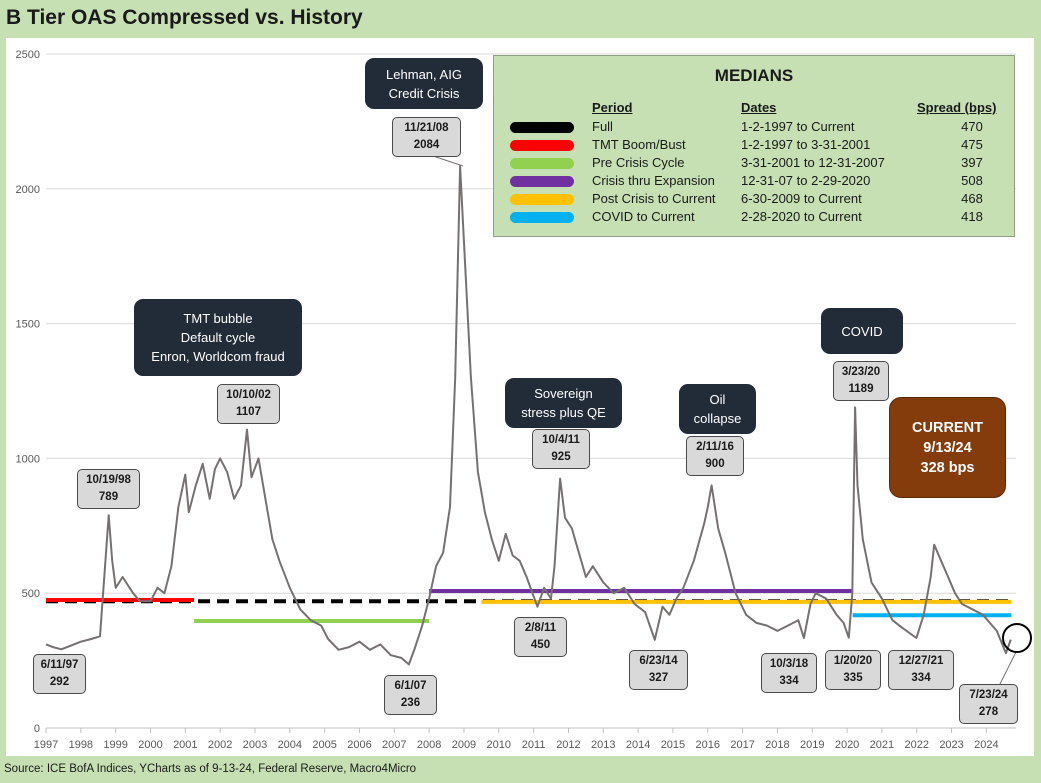 This screenshot has height=783, width=1041. What do you see at coordinates (861, 389) in the screenshot?
I see `data-label-value: 1189` at bounding box center [861, 389].